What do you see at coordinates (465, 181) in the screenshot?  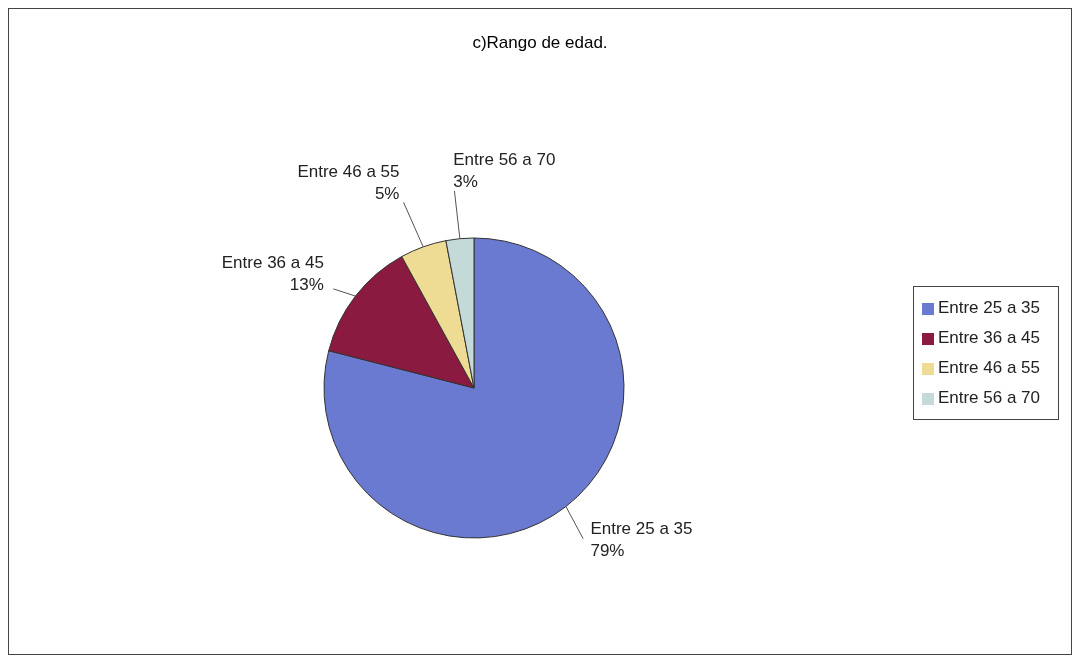 I see `data-label: 3%` at bounding box center [465, 181].